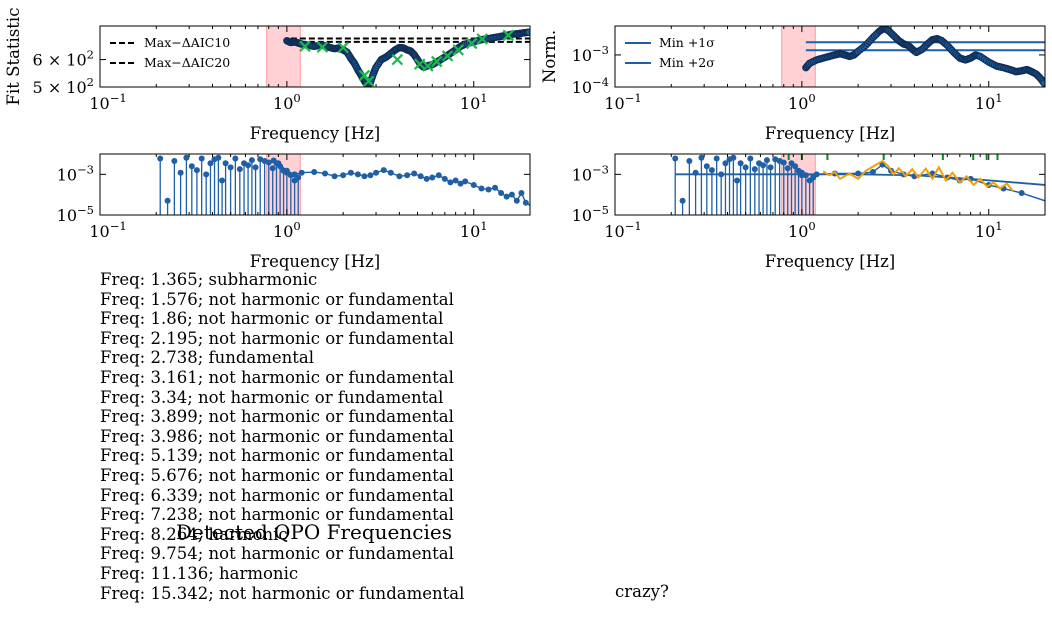 Image resolution: width=1052 pixels, height=620 pixels. I want to click on qpo-item: Freq: 1.365; subharmonic, so click(209, 279).